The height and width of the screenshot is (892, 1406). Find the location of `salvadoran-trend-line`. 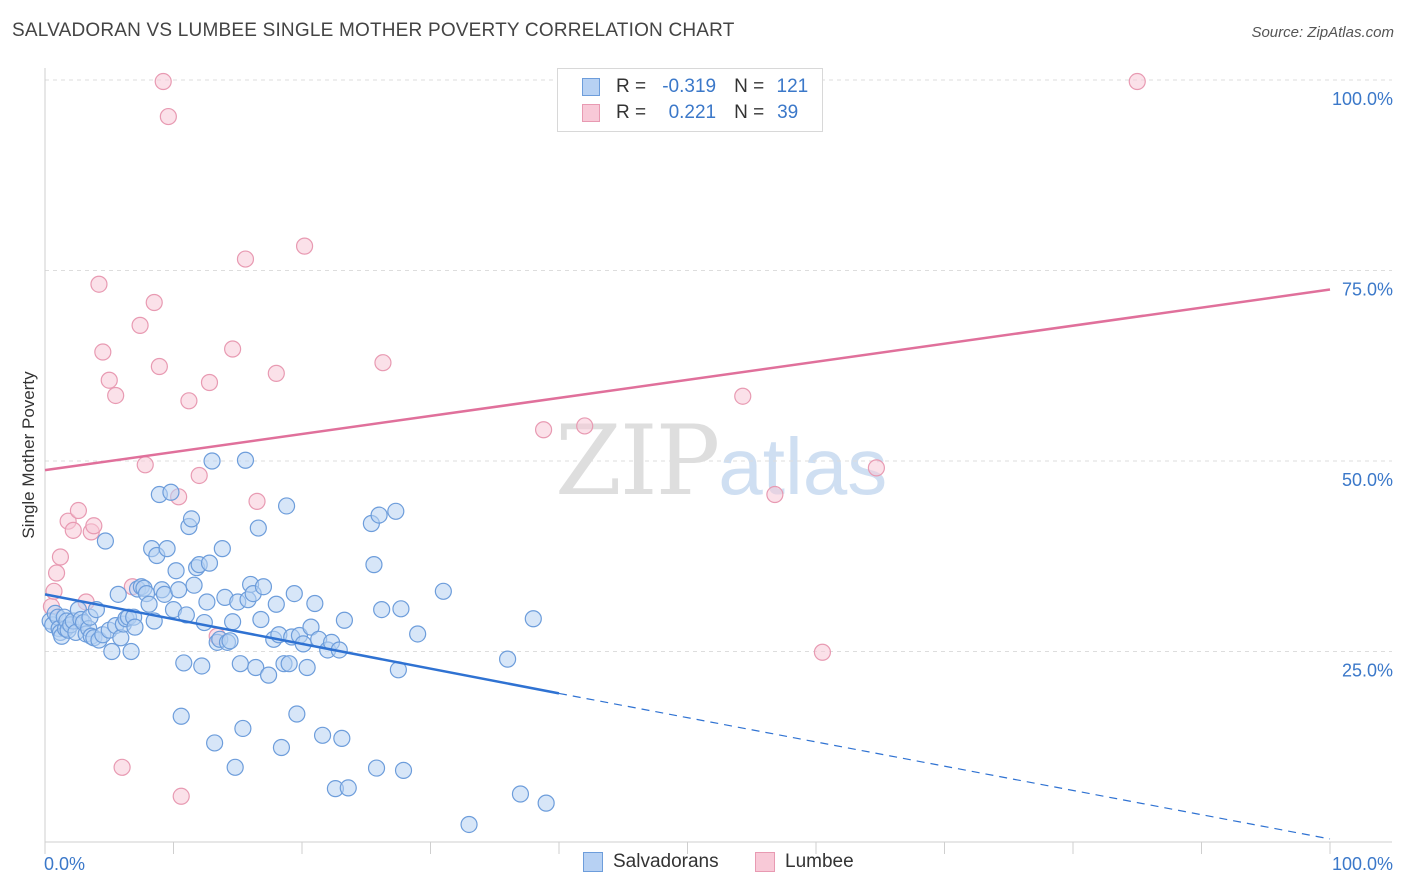

salvadoran-trend-line is located at coordinates (302, 644).